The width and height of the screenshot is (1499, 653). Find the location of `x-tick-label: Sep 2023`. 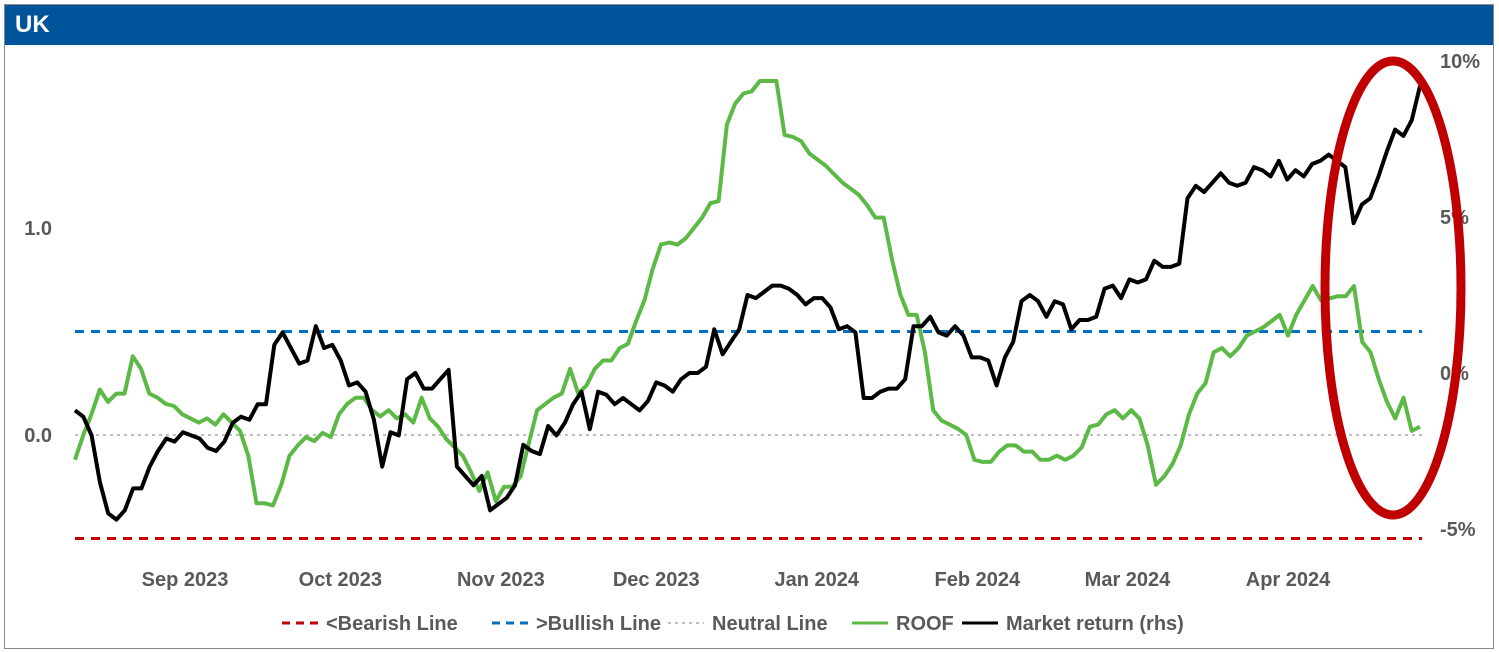

x-tick-label: Sep 2023 is located at coordinates (185, 580).